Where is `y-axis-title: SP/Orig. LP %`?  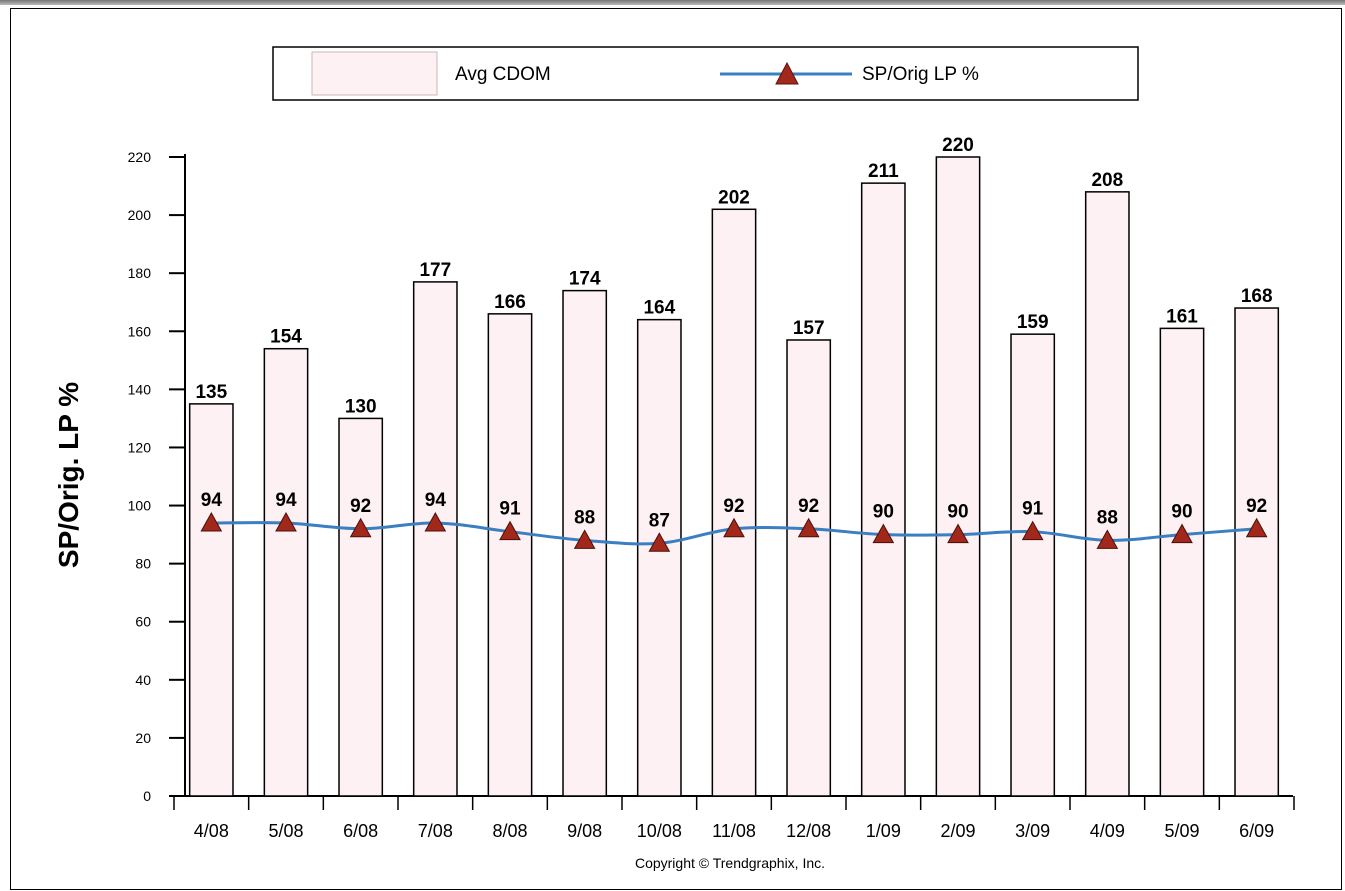
y-axis-title: SP/Orig. LP % is located at coordinates (68, 475).